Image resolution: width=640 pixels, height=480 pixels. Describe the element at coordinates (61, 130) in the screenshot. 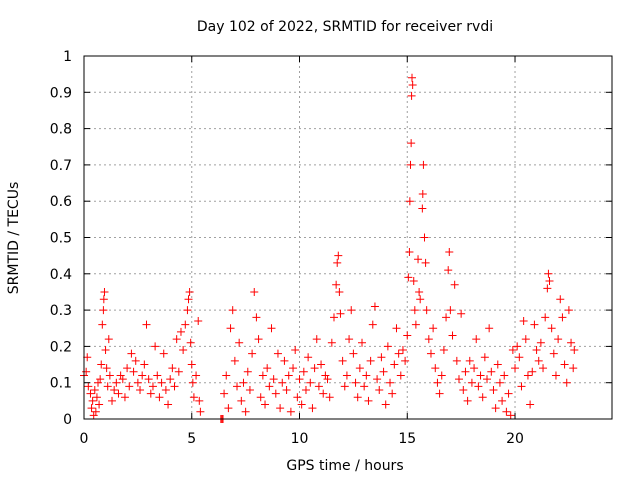

I see `y-tick-label: 0.8` at that location.